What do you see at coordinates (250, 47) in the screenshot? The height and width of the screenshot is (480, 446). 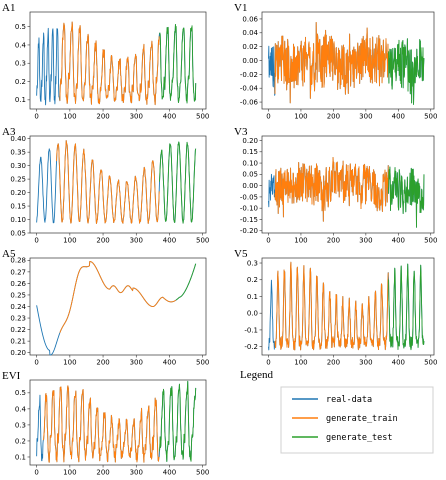 I see `y-tick-label: 0.02` at bounding box center [250, 47].